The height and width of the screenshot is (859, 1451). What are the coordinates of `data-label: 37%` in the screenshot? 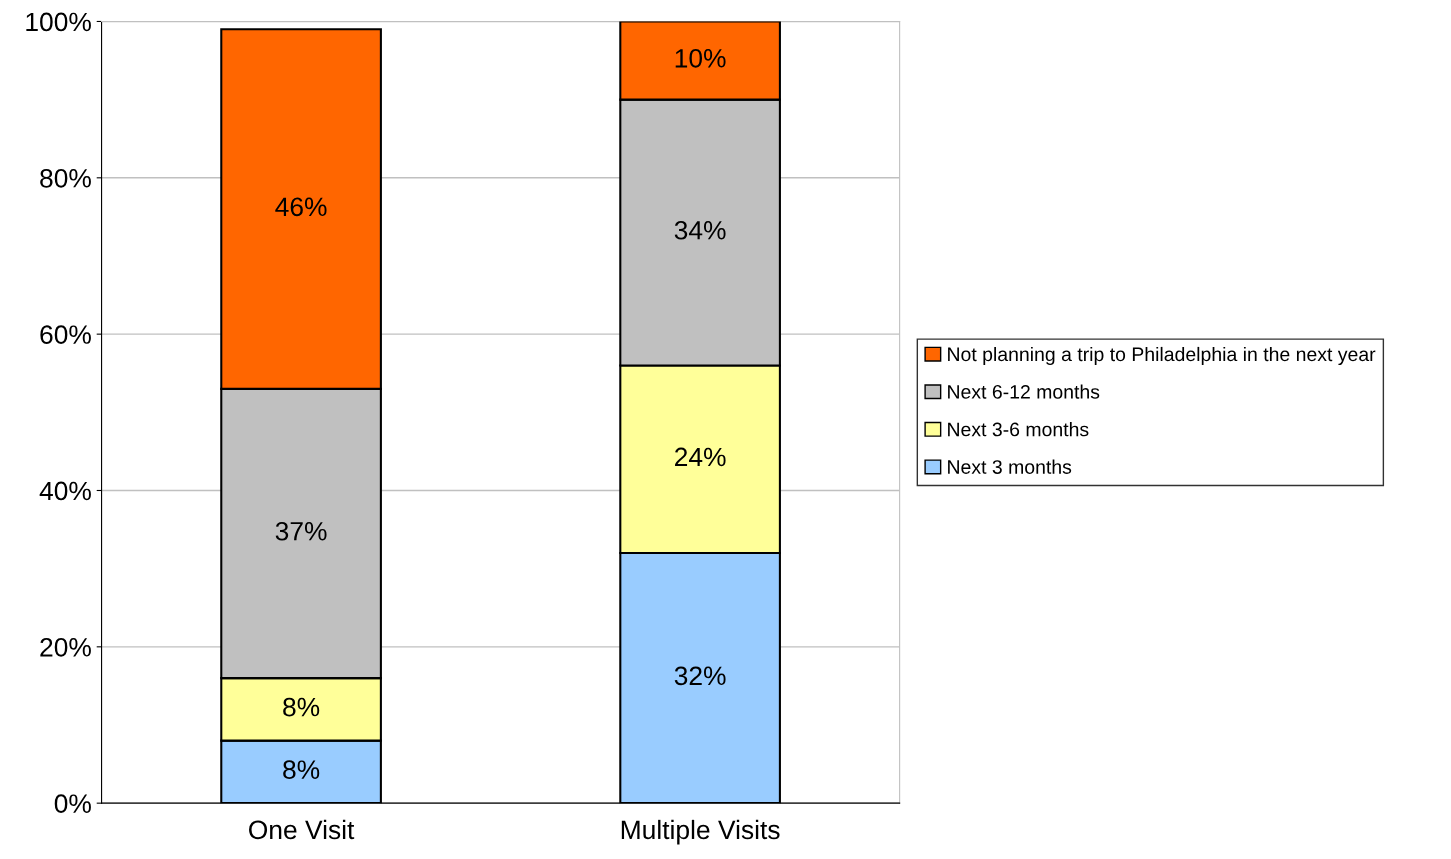 It's located at (301, 531).